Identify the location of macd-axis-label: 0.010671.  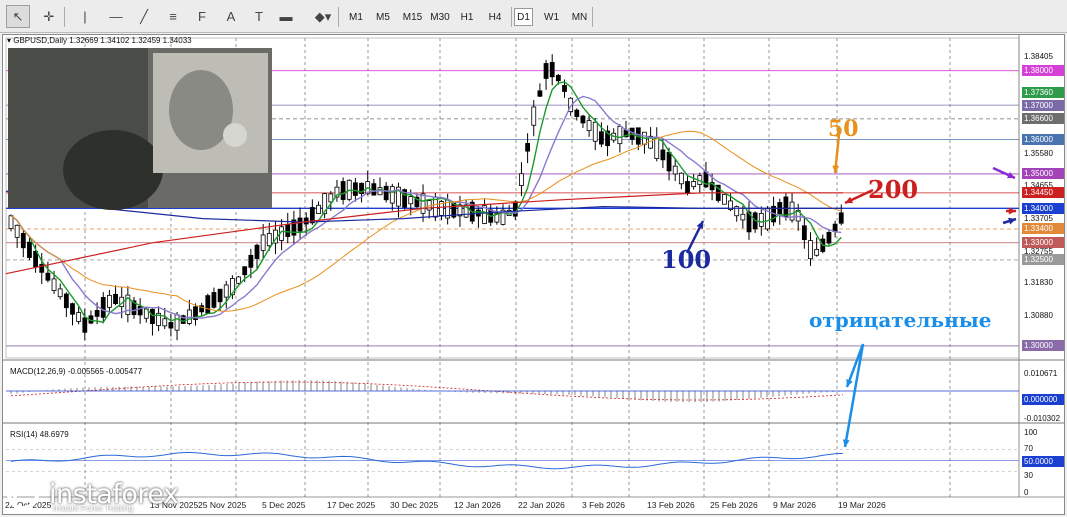
(1041, 373).